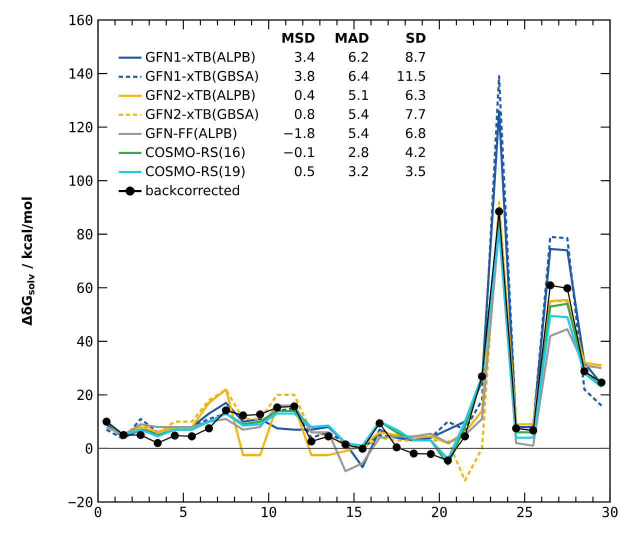  I want to click on annotation: 0.8, so click(304, 114).